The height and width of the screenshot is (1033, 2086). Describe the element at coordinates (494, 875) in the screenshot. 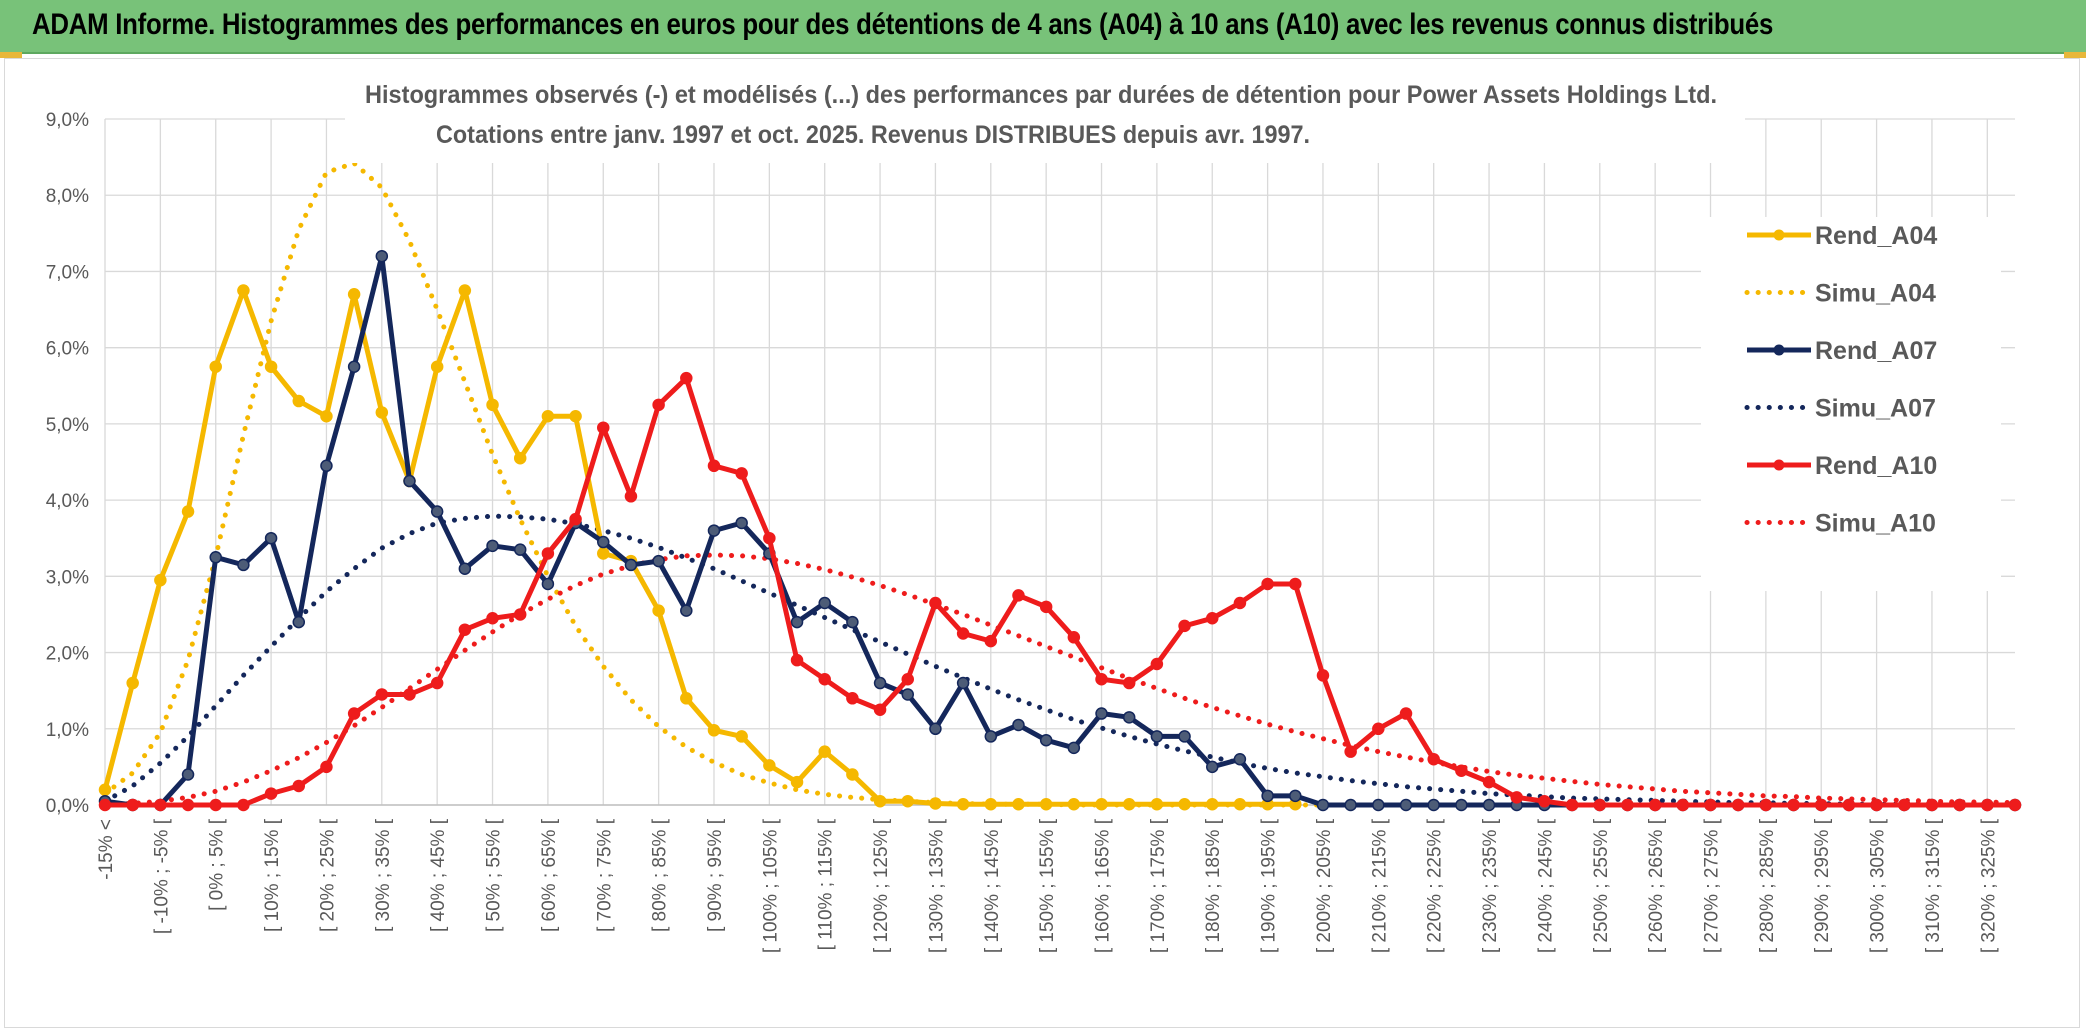

I see `x-tick-label: [ 50% ; 55% [` at that location.